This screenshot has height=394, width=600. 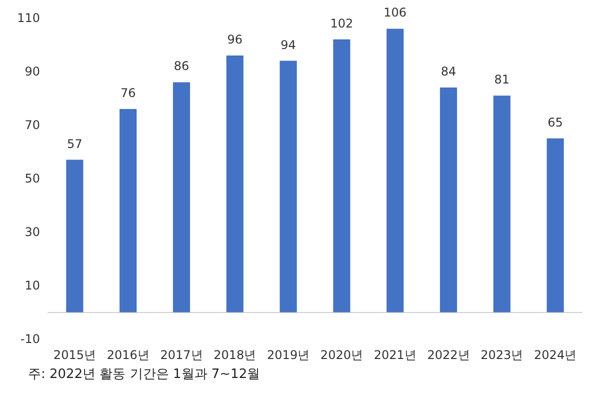 I want to click on y-tick-label: 90, so click(x=32, y=71).